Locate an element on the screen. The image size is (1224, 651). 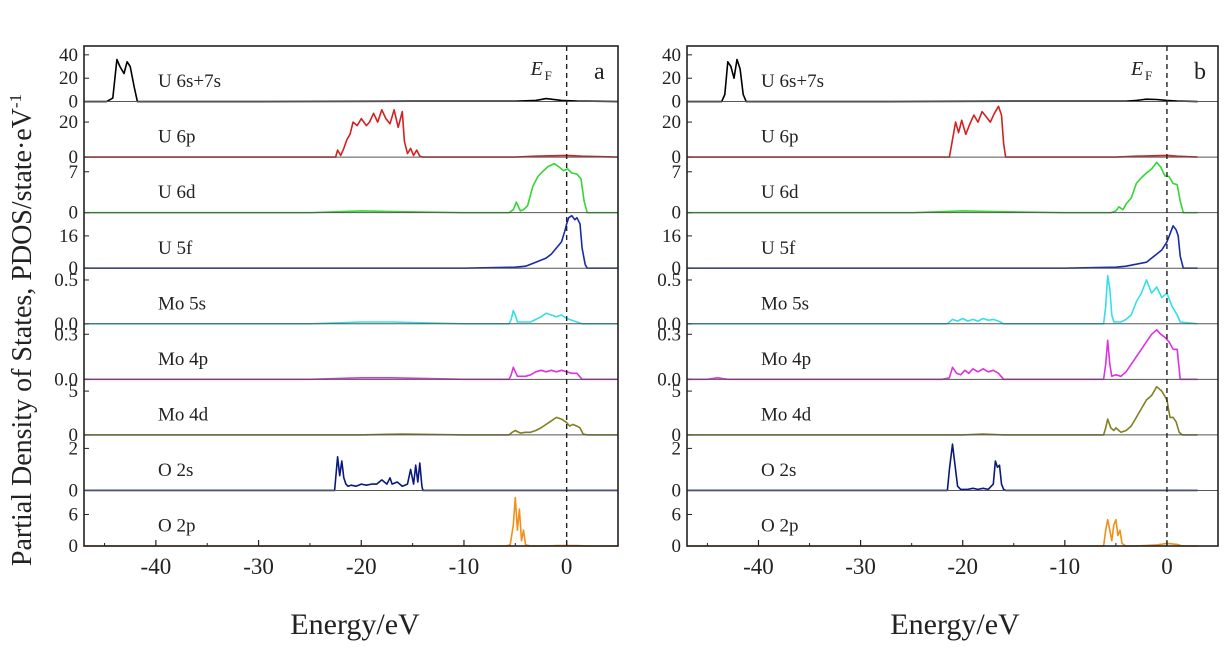
panel-b-series-o-2s is located at coordinates (942, 467).